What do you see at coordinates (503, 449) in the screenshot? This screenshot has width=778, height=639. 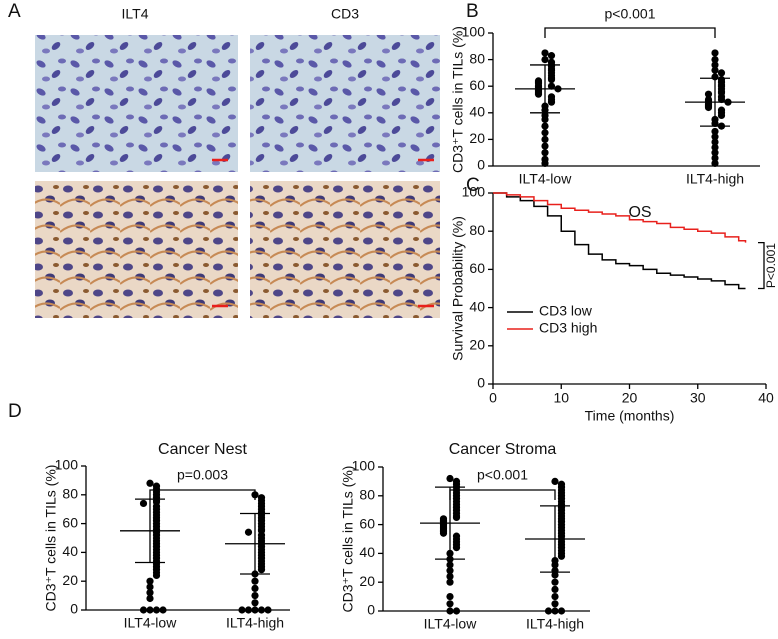 I see `chart-title: Cancer Stroma` at bounding box center [503, 449].